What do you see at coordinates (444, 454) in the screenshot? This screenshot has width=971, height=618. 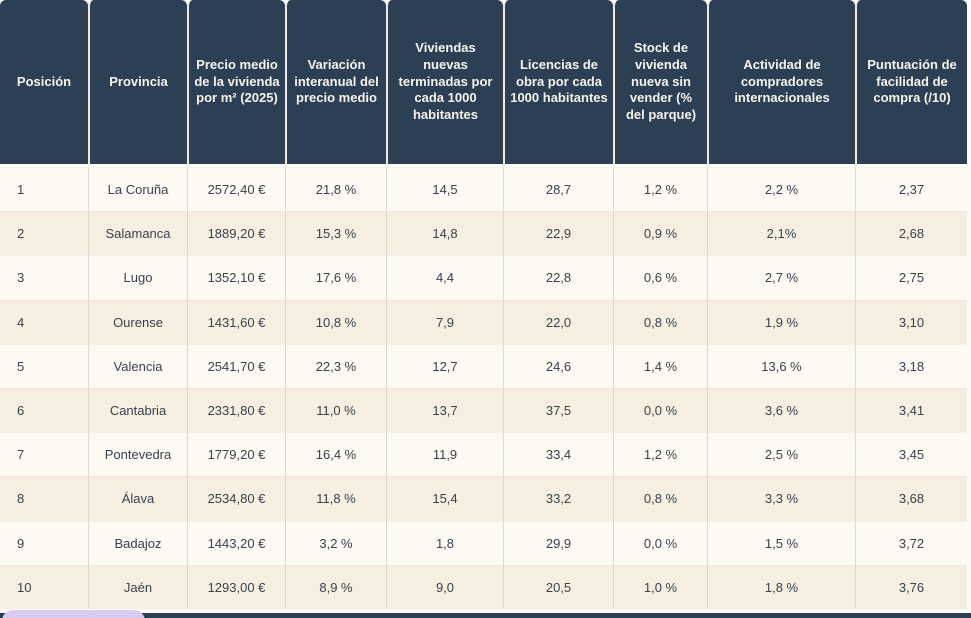 I see `table-cell: 11,9` at bounding box center [444, 454].